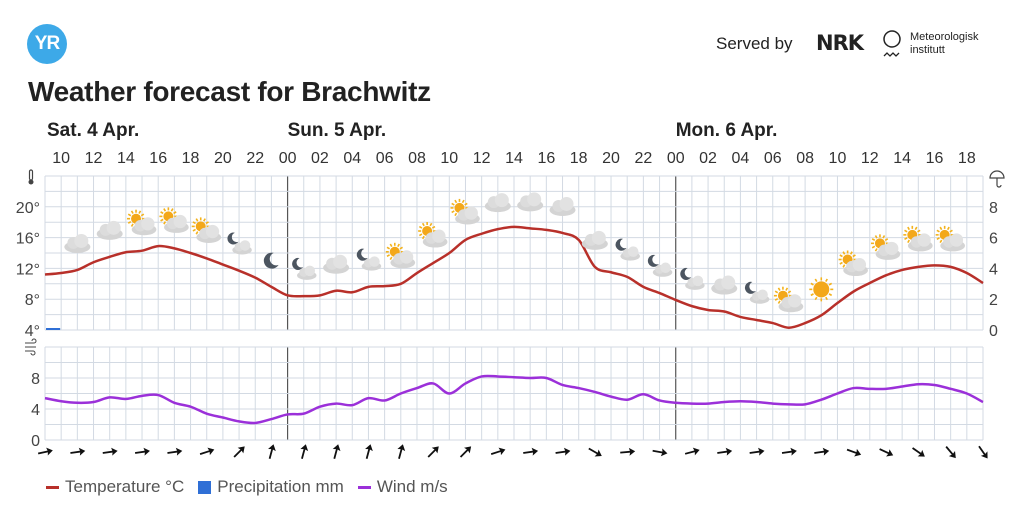  I want to click on temperature-swatch, so click(52, 487).